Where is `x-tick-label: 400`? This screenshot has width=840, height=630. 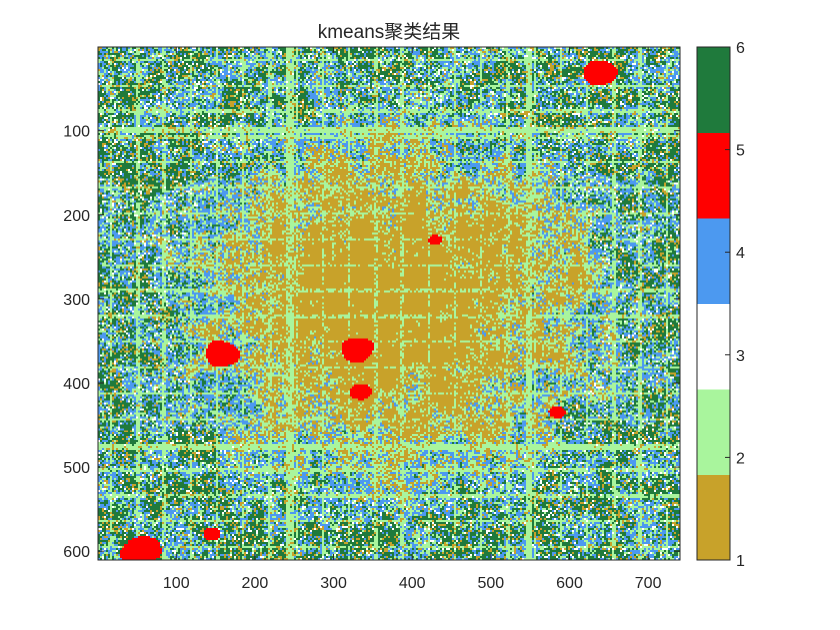
x-tick-label: 400 is located at coordinates (412, 583).